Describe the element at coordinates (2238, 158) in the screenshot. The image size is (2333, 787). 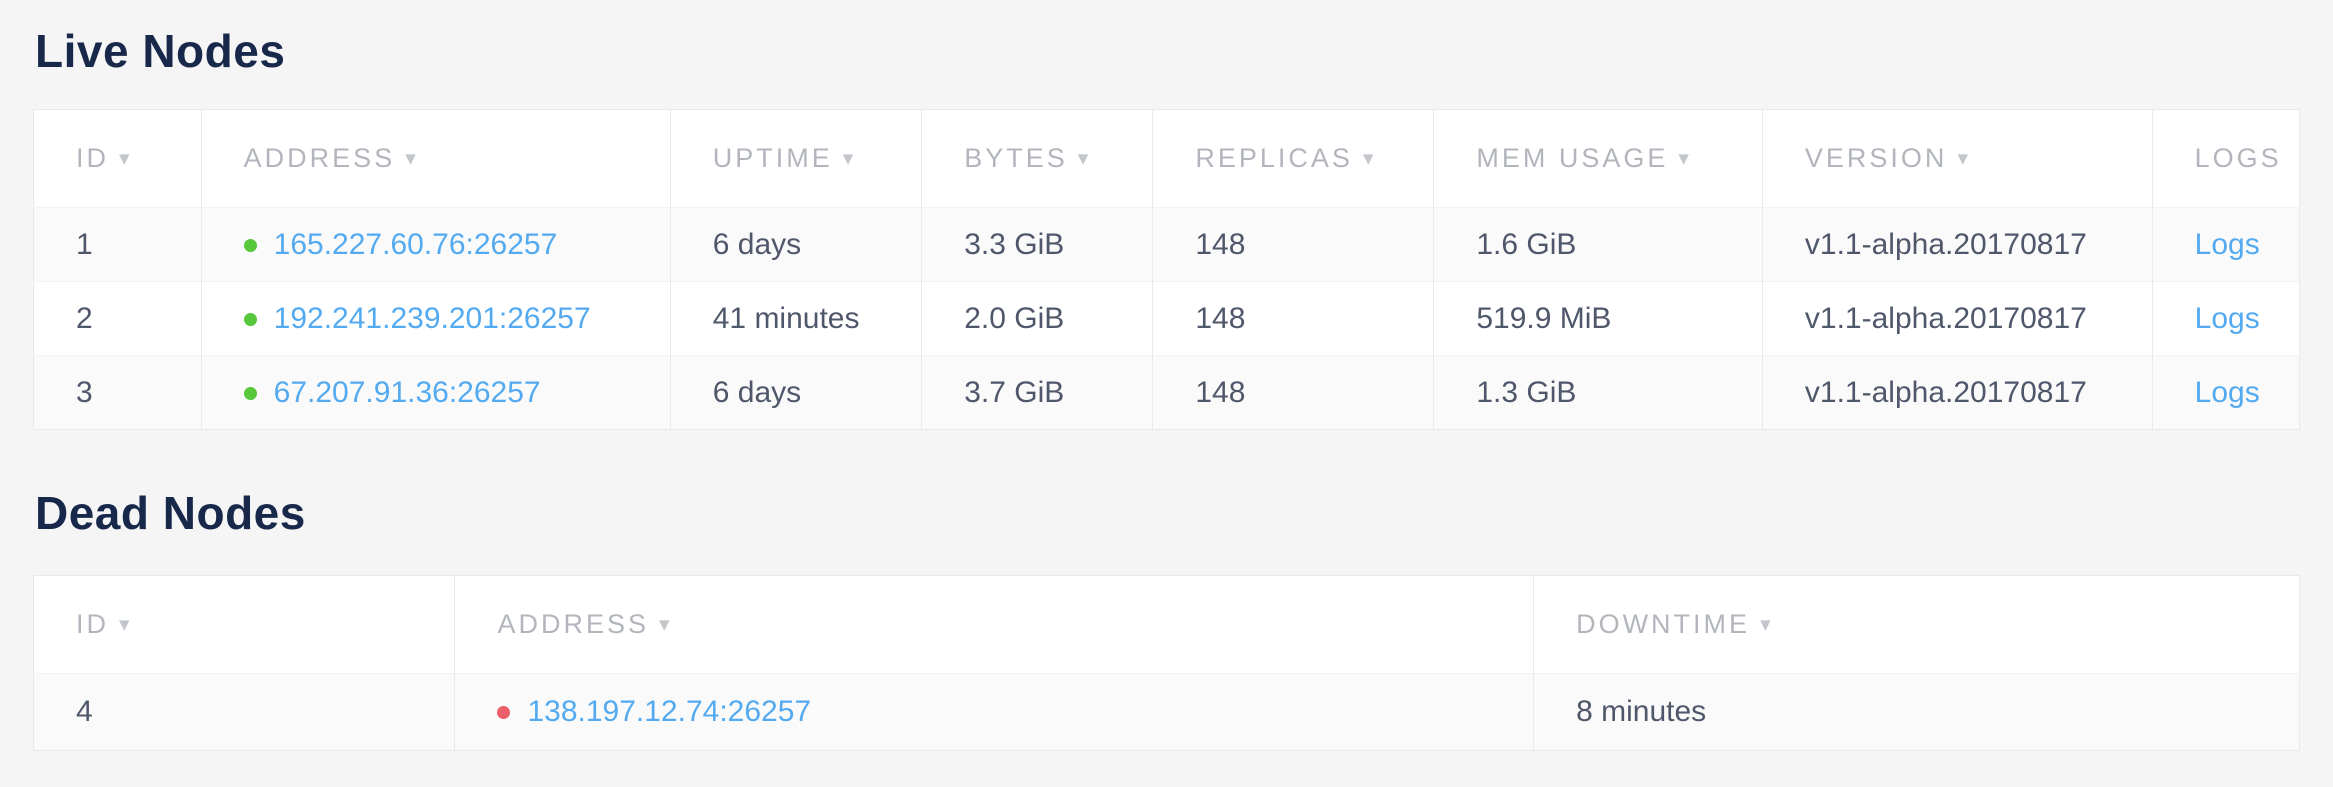
I see `column-header-logs-label: LOGS` at that location.